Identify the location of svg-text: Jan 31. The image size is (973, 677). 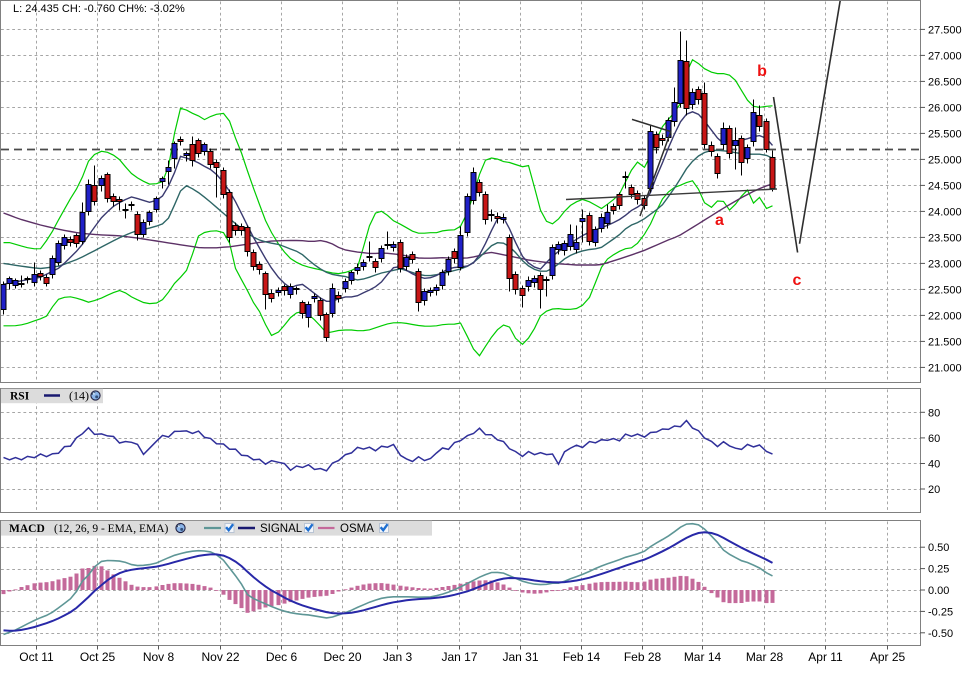
(520, 657).